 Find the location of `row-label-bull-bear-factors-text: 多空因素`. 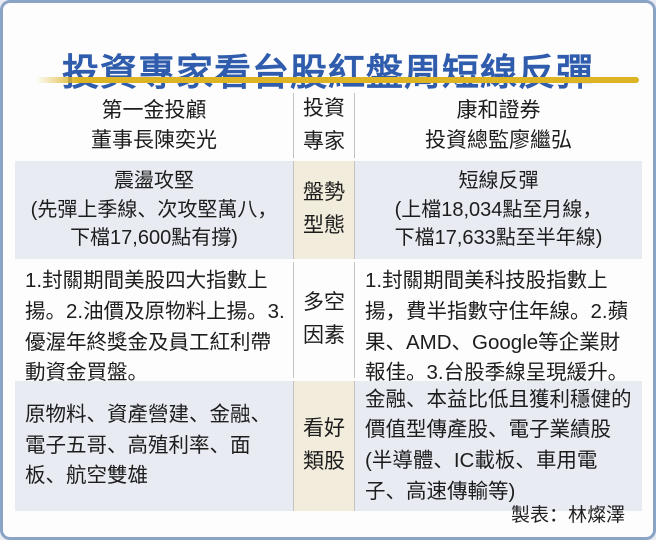

row-label-bull-bear-factors-text: 多空因素 is located at coordinates (323, 319).